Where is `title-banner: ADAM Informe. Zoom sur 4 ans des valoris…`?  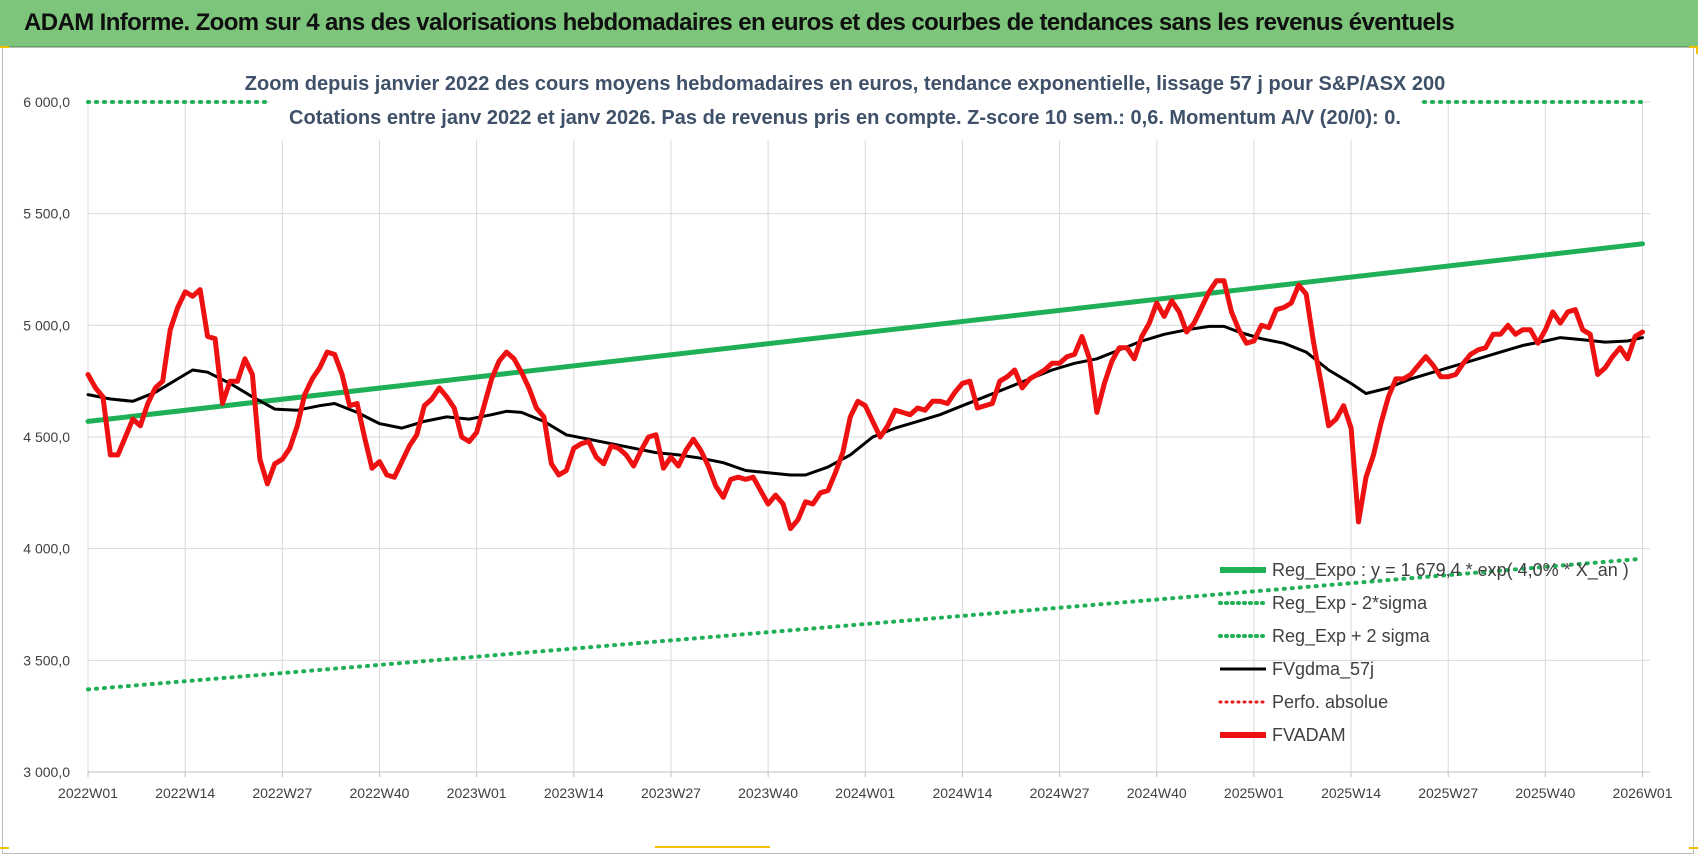 title-banner: ADAM Informe. Zoom sur 4 ans des valoris… is located at coordinates (849, 23).